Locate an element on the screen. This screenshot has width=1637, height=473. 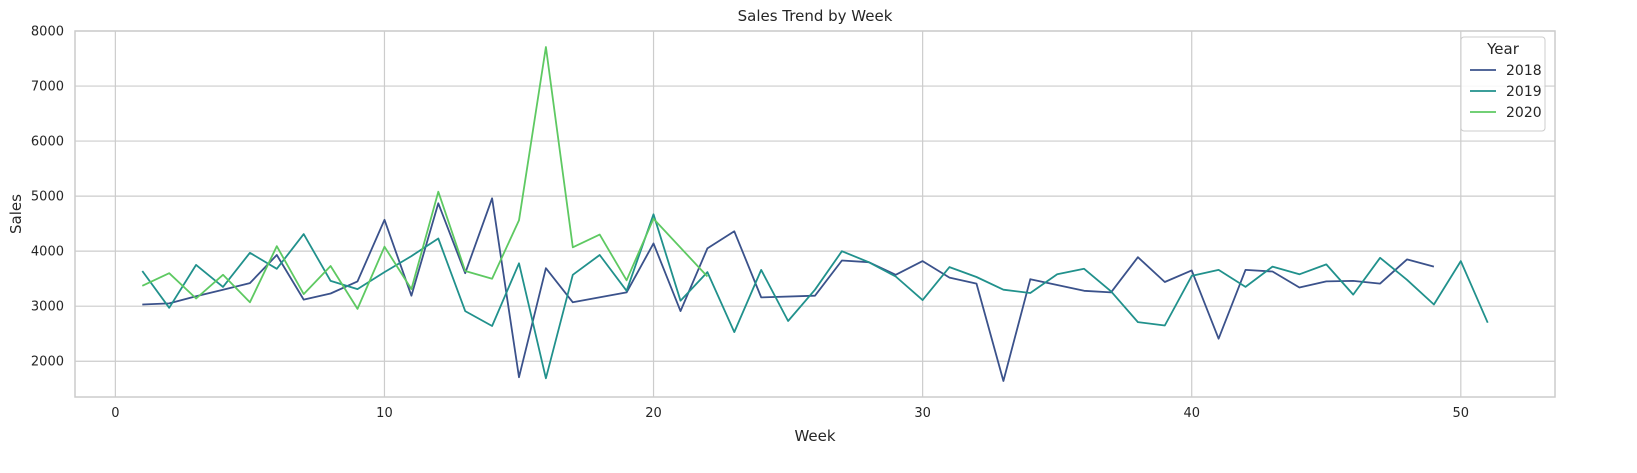
y-axis-label: Sales is located at coordinates (16, 214).